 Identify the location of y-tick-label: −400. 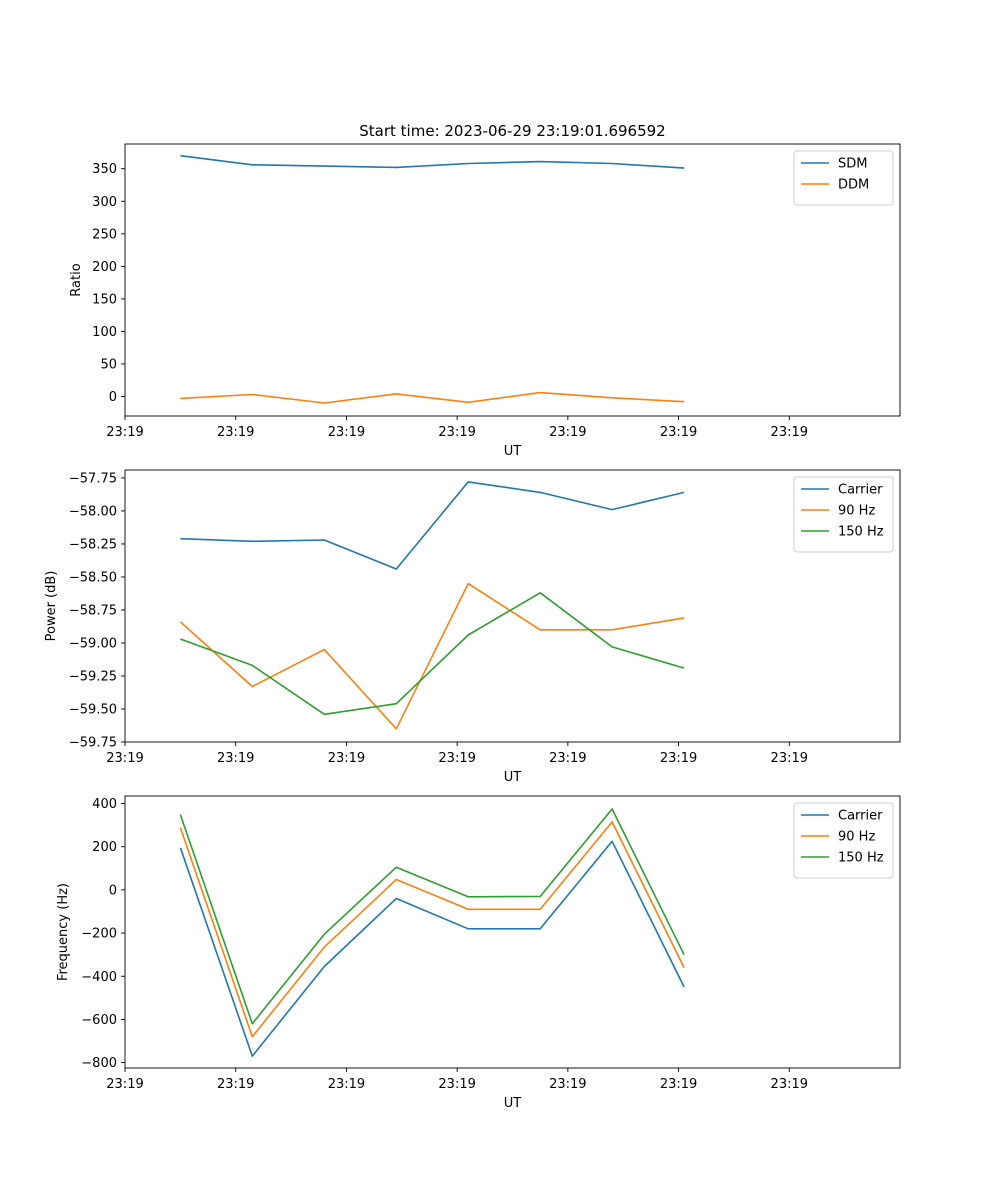
(99, 977).